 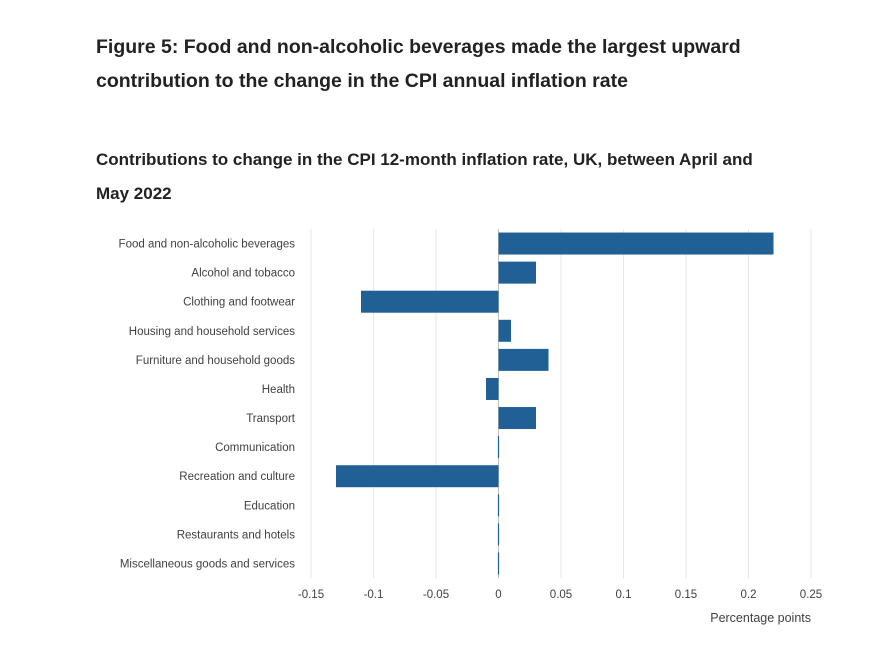 I want to click on category-label: Clothing and footwear, so click(x=239, y=303).